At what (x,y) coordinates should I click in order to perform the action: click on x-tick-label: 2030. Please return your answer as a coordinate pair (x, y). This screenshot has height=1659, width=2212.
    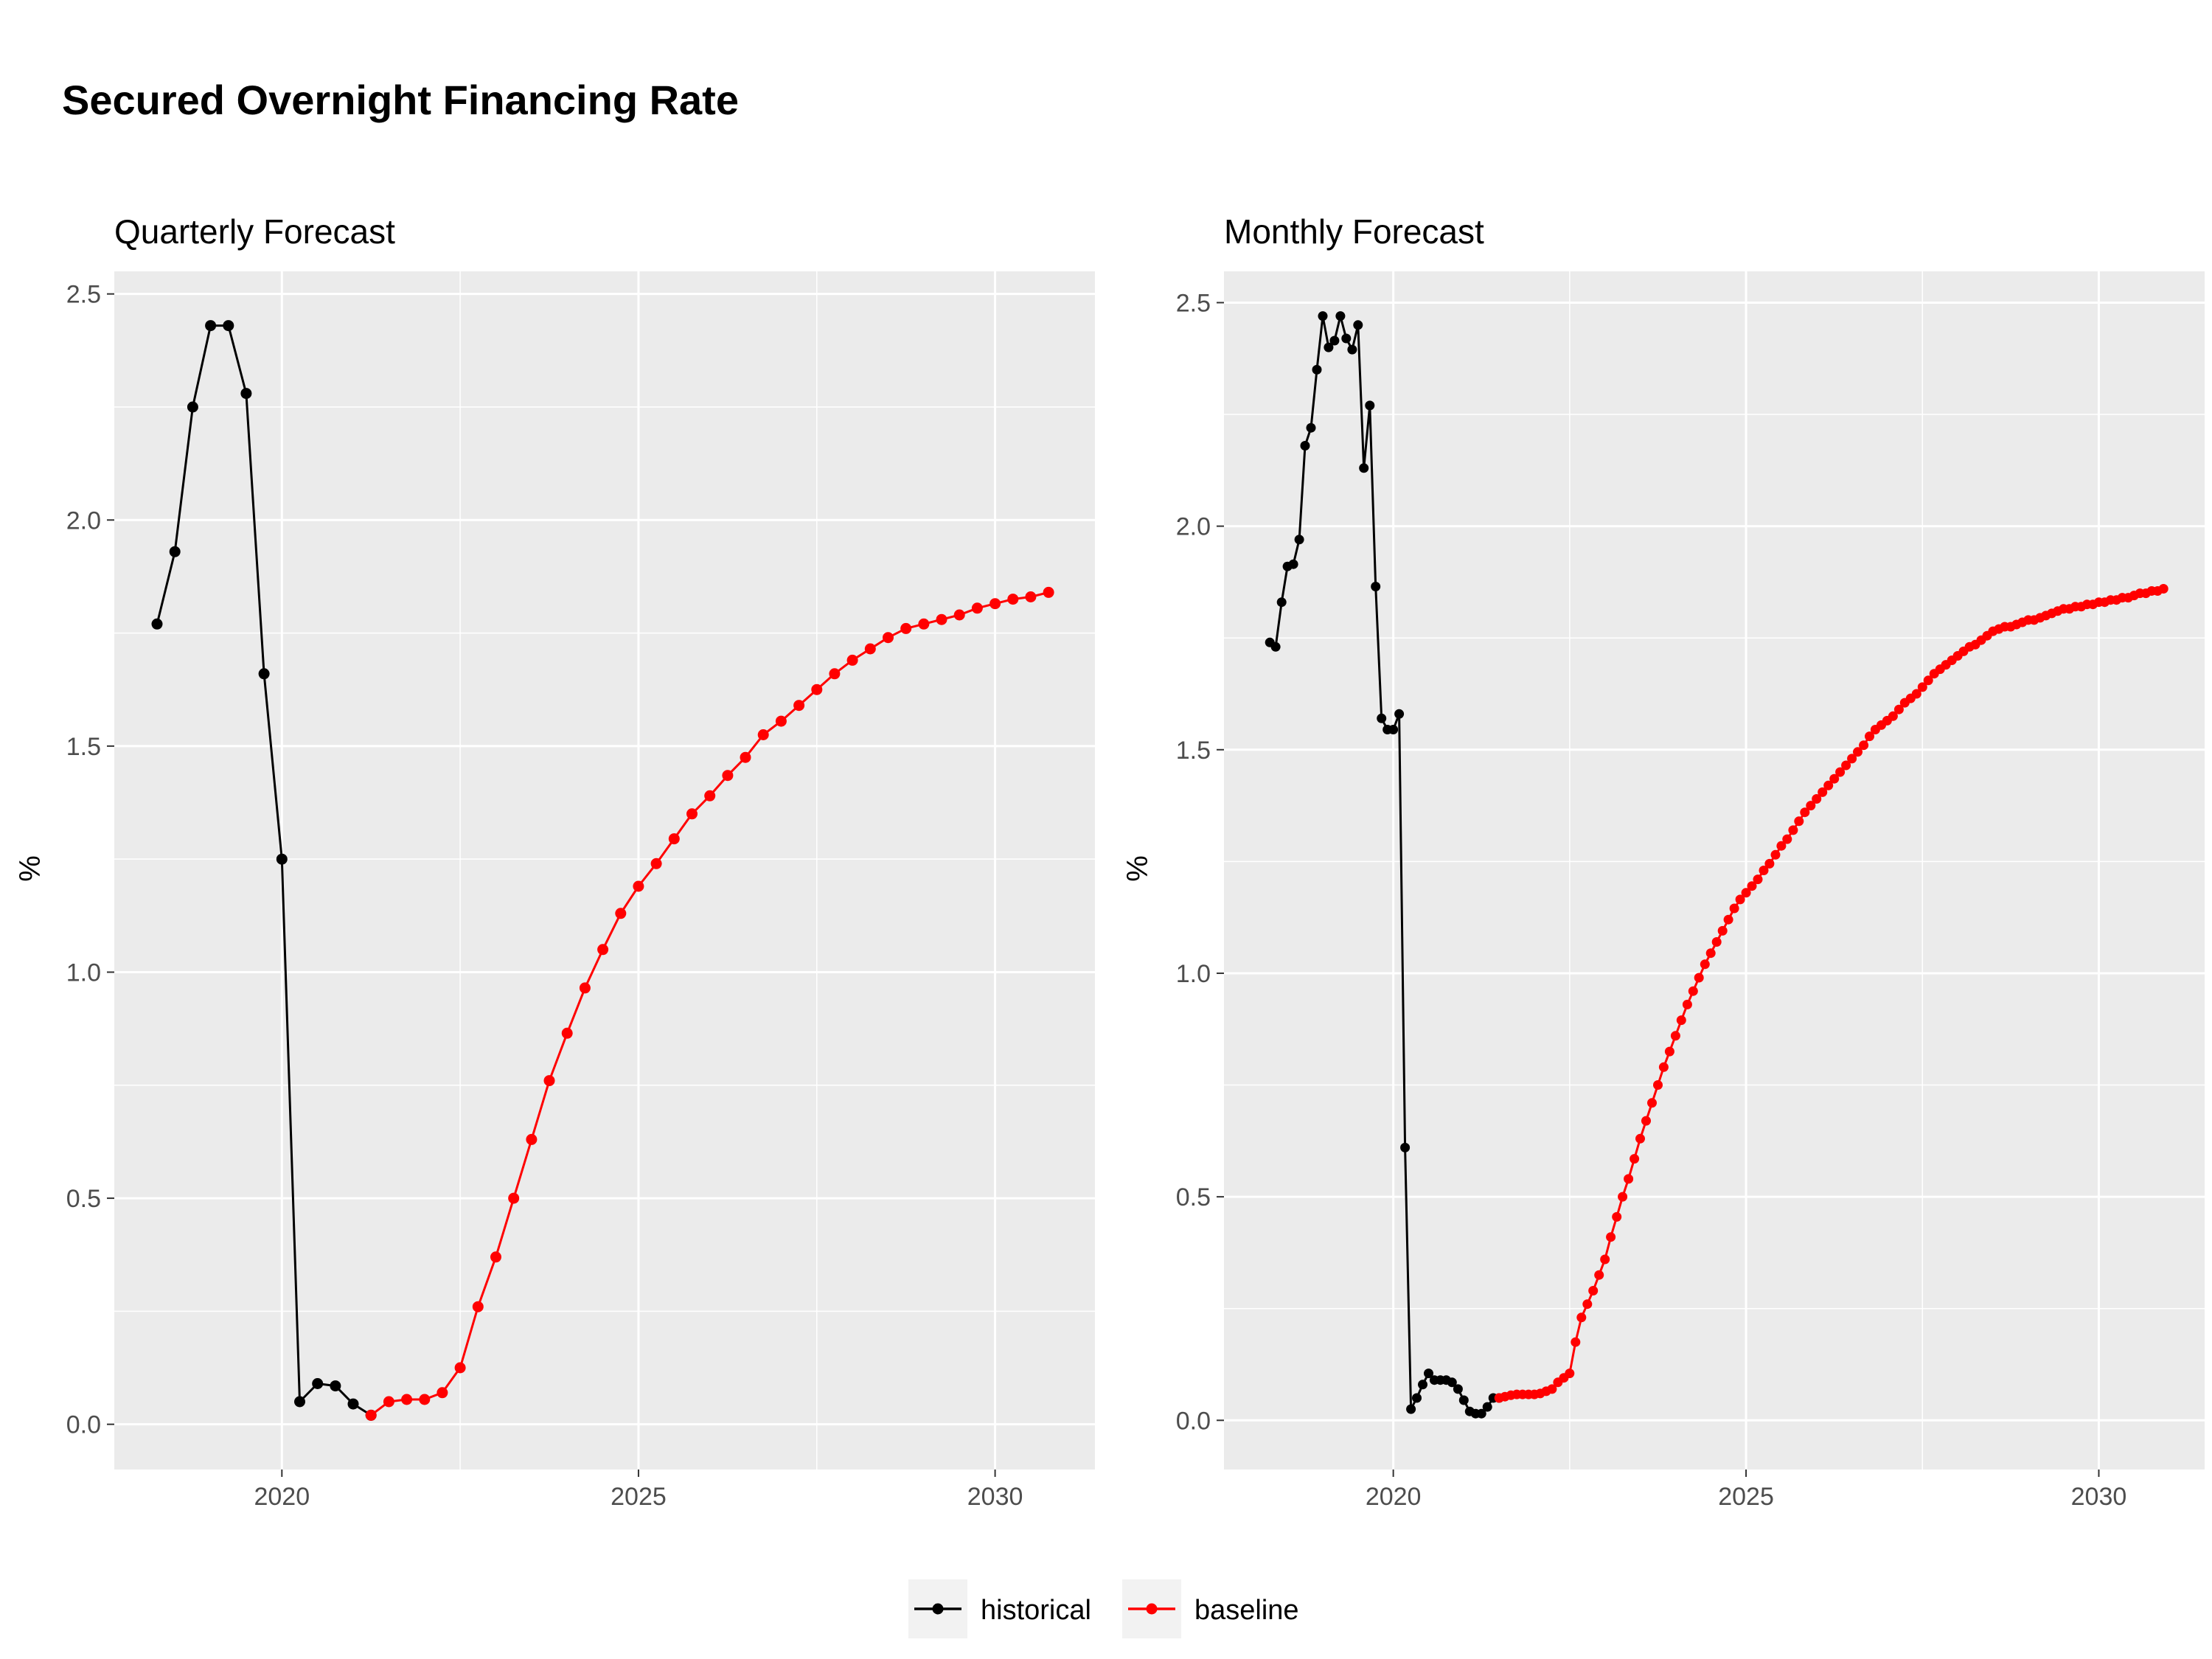
    Looking at the image, I should click on (2099, 1497).